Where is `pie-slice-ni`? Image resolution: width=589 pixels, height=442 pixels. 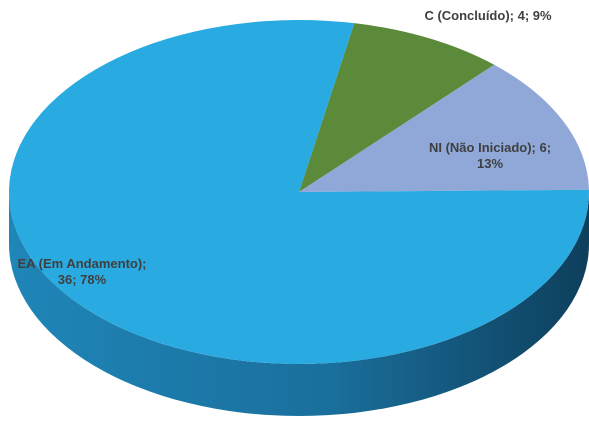 pie-slice-ni is located at coordinates (444, 128).